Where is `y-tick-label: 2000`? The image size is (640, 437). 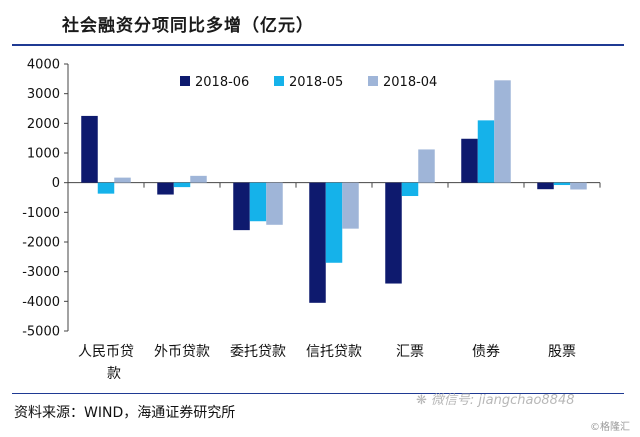
y-tick-label: 2000 is located at coordinates (43, 124).